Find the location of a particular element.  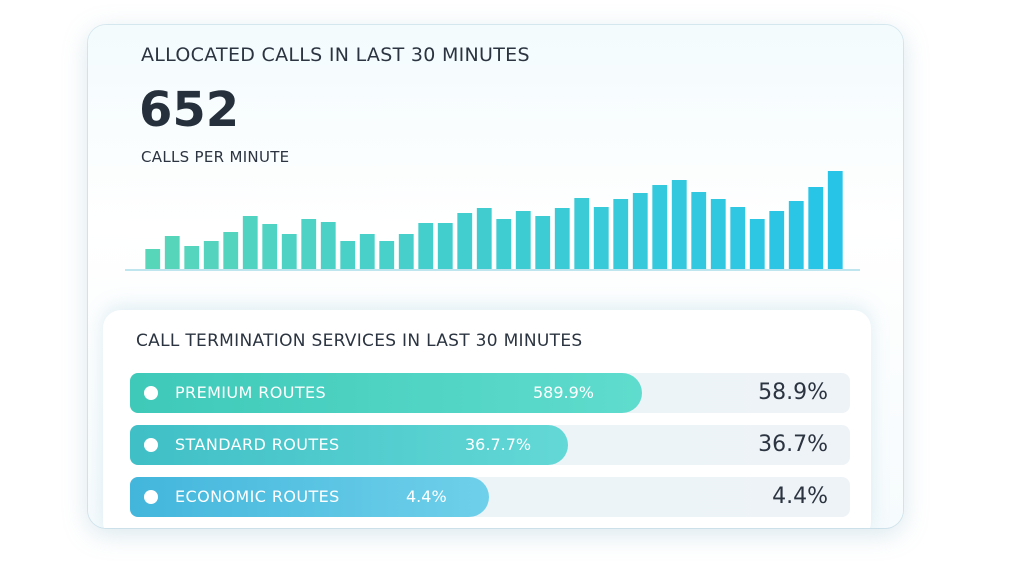

bar-chart is located at coordinates (492, 221).